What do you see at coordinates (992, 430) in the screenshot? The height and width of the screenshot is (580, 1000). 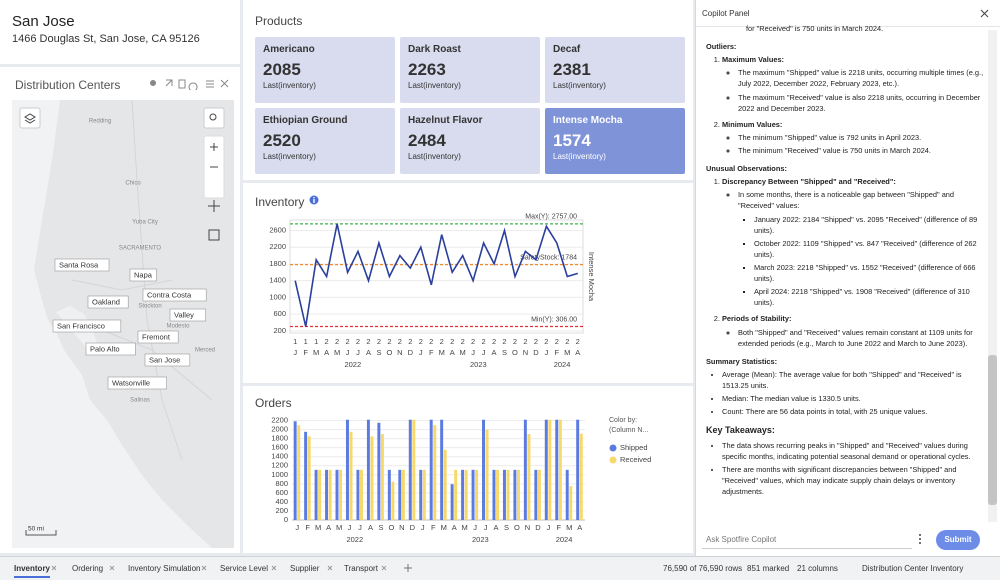 I see `scroll-thumb` at bounding box center [992, 430].